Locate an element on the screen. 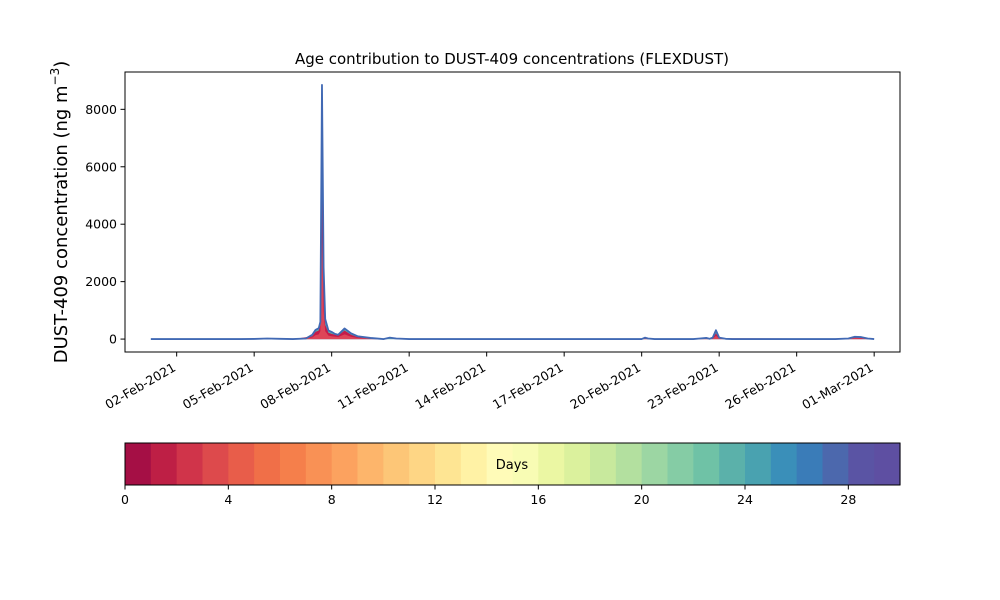 The image size is (1000, 600). colorbar-tick-label: 24 is located at coordinates (745, 499).